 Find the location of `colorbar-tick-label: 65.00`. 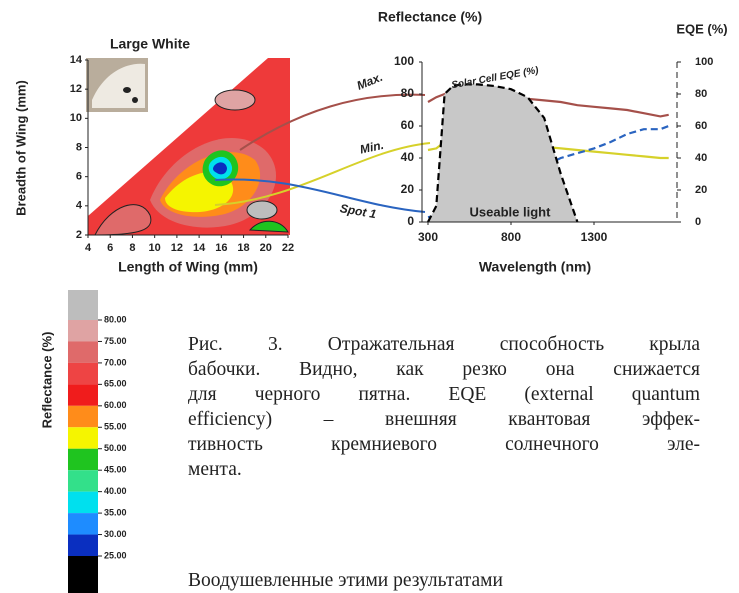

colorbar-tick-label: 65.00 is located at coordinates (115, 384).